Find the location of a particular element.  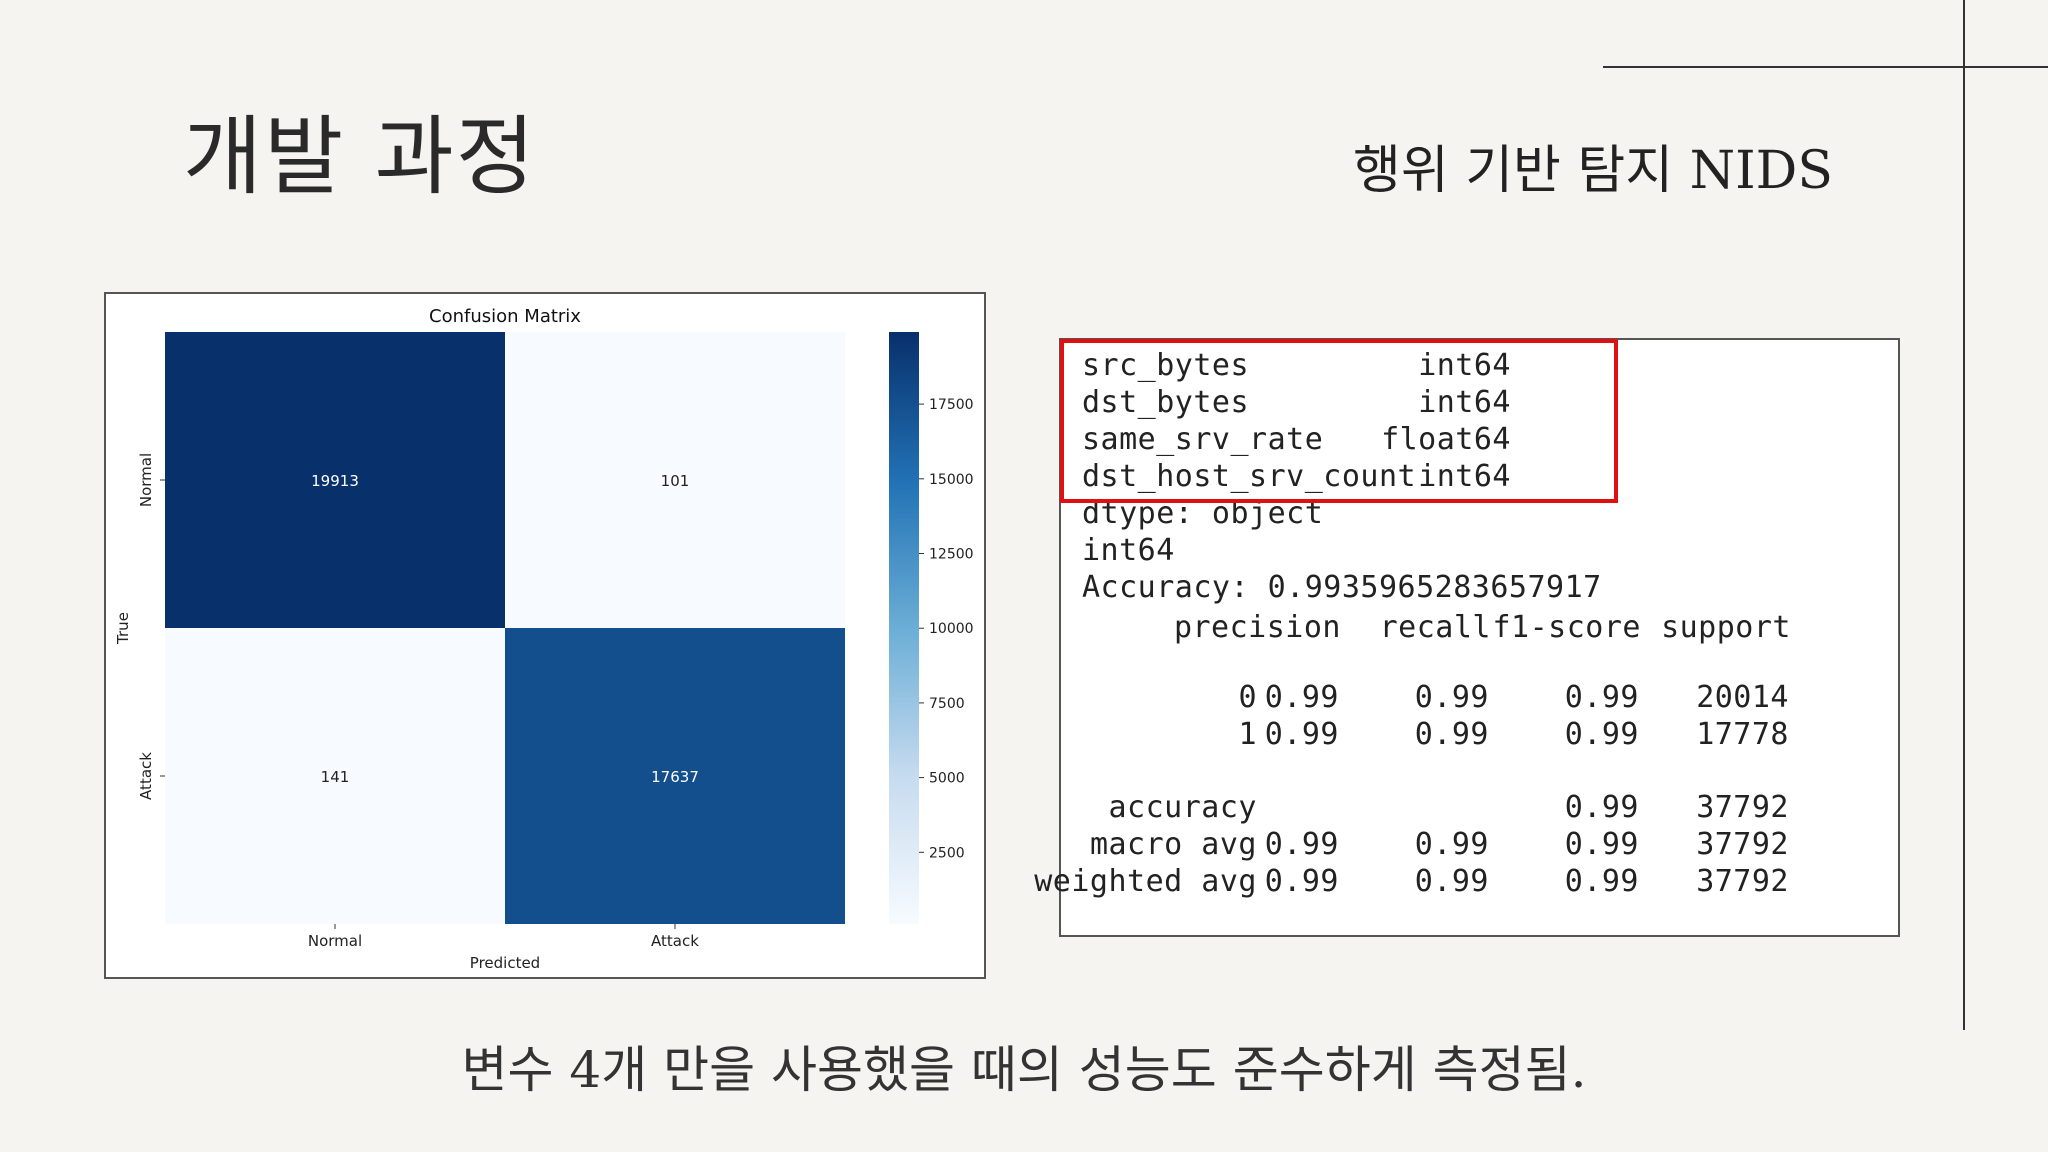

x-tick-label: Normal is located at coordinates (335, 941).